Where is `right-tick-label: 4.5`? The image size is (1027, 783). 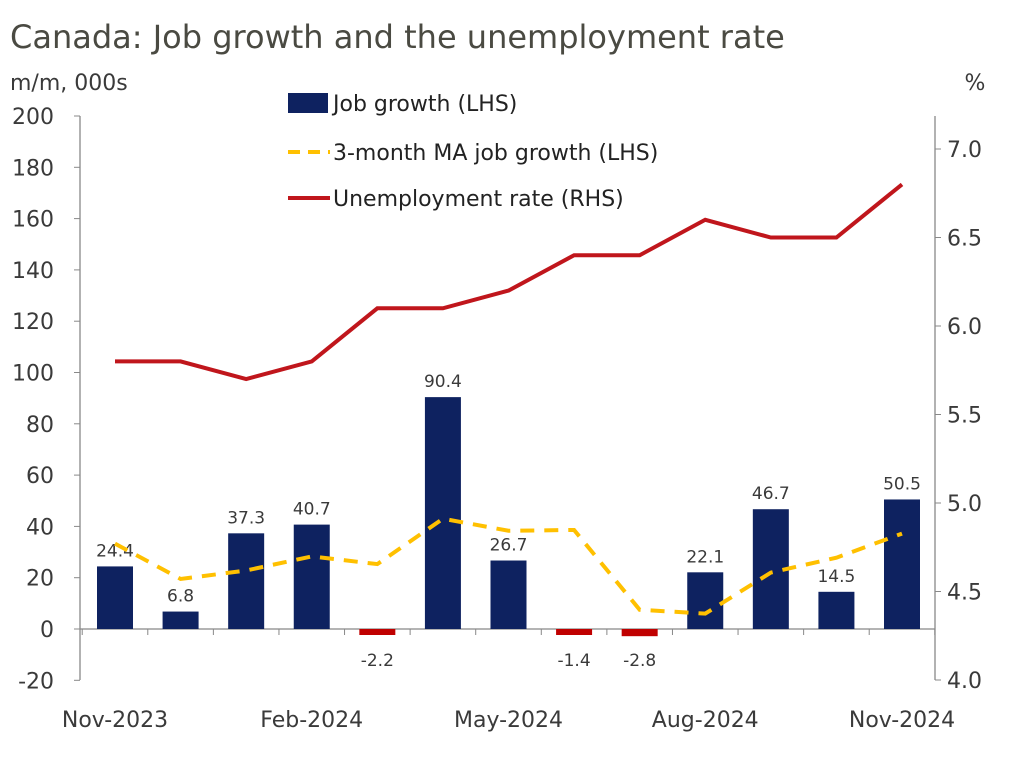
right-tick-label: 4.5 is located at coordinates (964, 593).